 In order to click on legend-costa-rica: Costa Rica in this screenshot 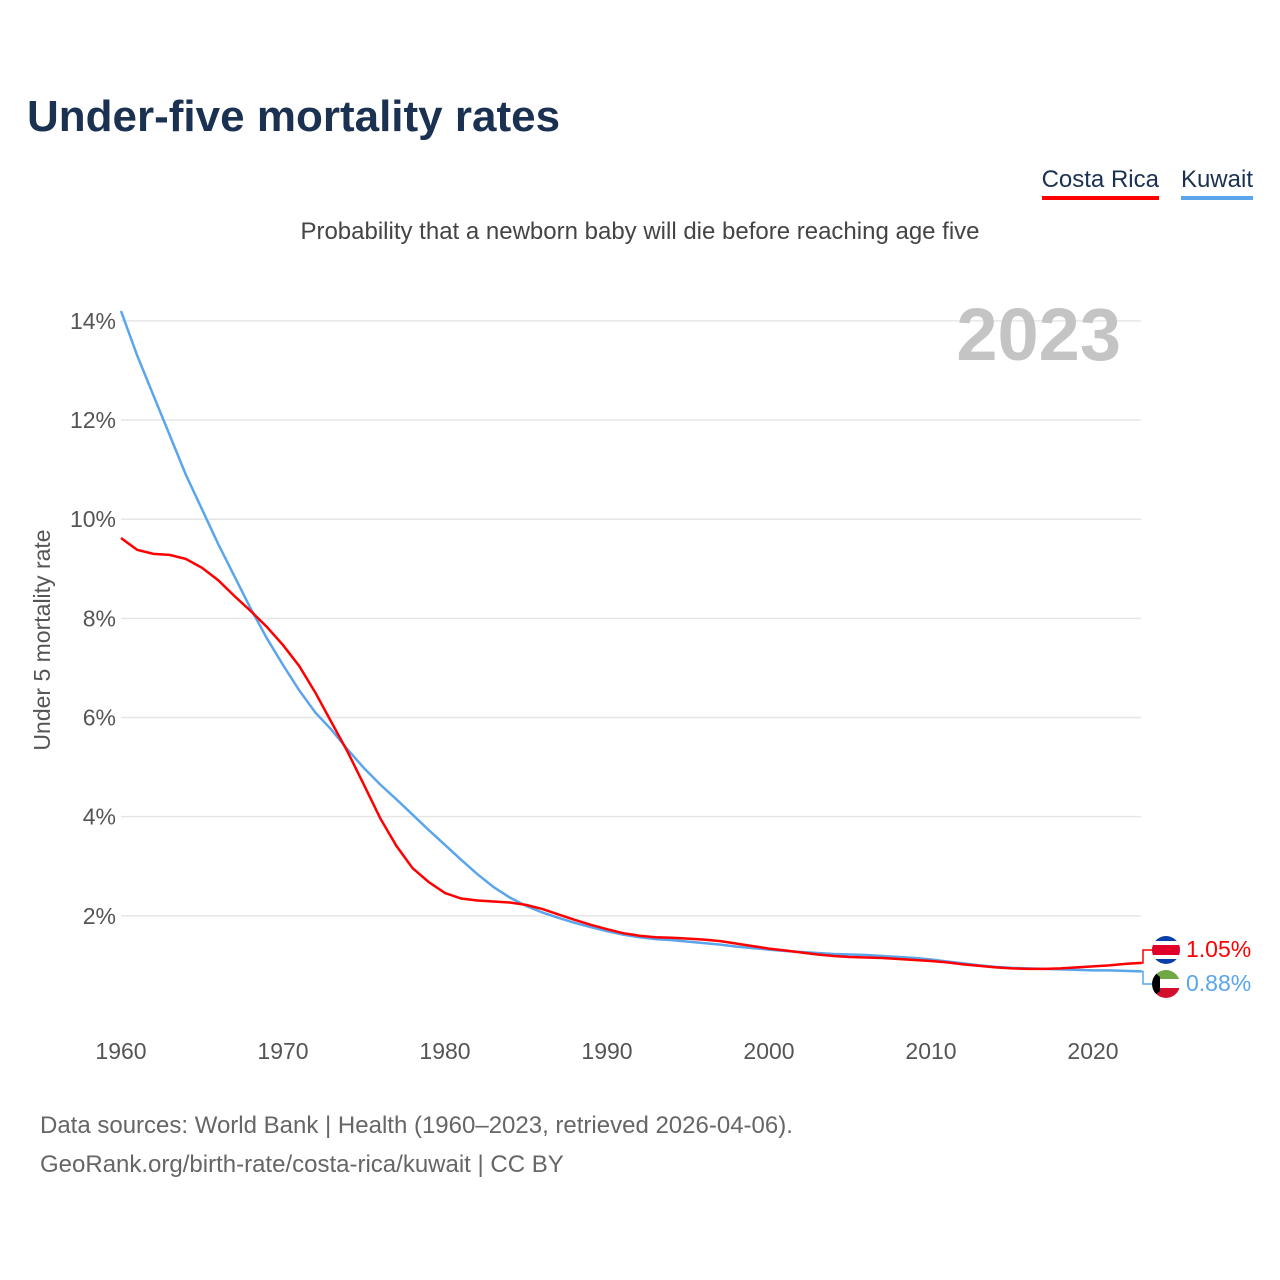, I will do `click(1100, 183)`.